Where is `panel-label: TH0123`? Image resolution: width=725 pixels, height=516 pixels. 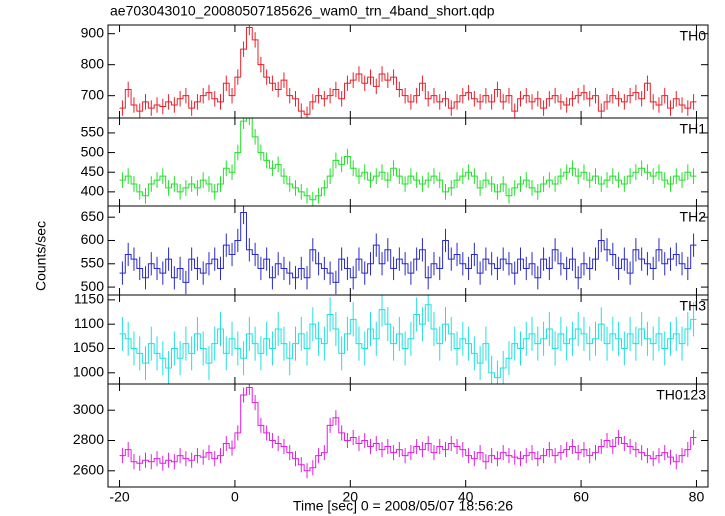
panel-label: TH0123 is located at coordinates (681, 395).